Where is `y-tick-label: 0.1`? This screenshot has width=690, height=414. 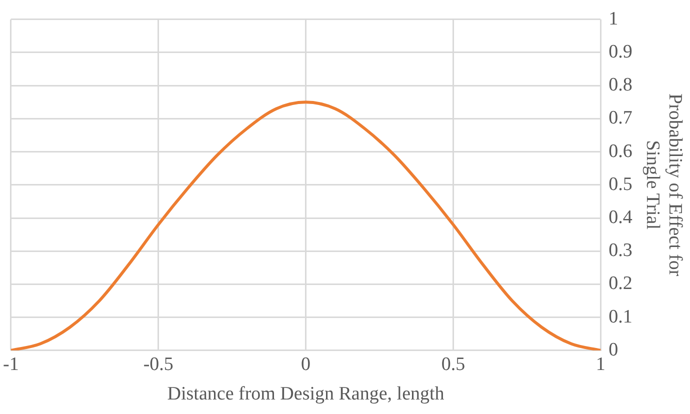
y-tick-label: 0.1 is located at coordinates (620, 317).